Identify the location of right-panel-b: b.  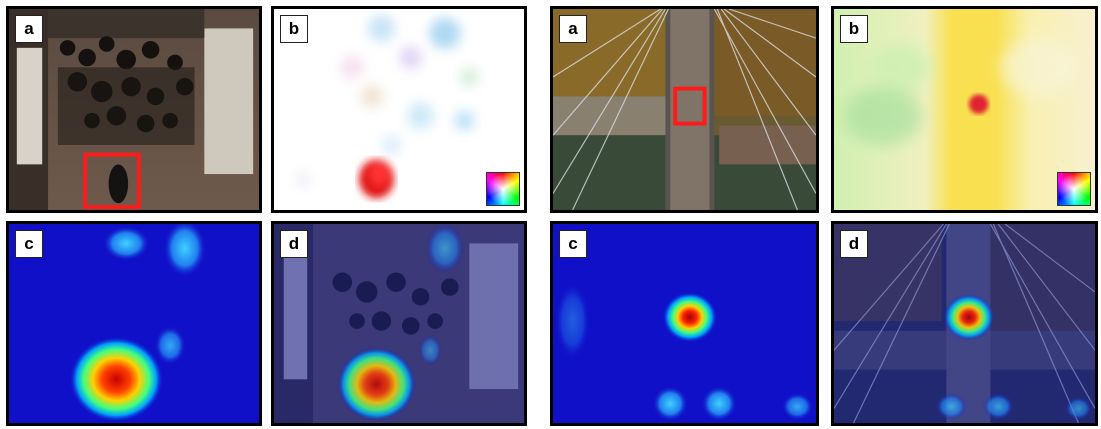
(964, 109).